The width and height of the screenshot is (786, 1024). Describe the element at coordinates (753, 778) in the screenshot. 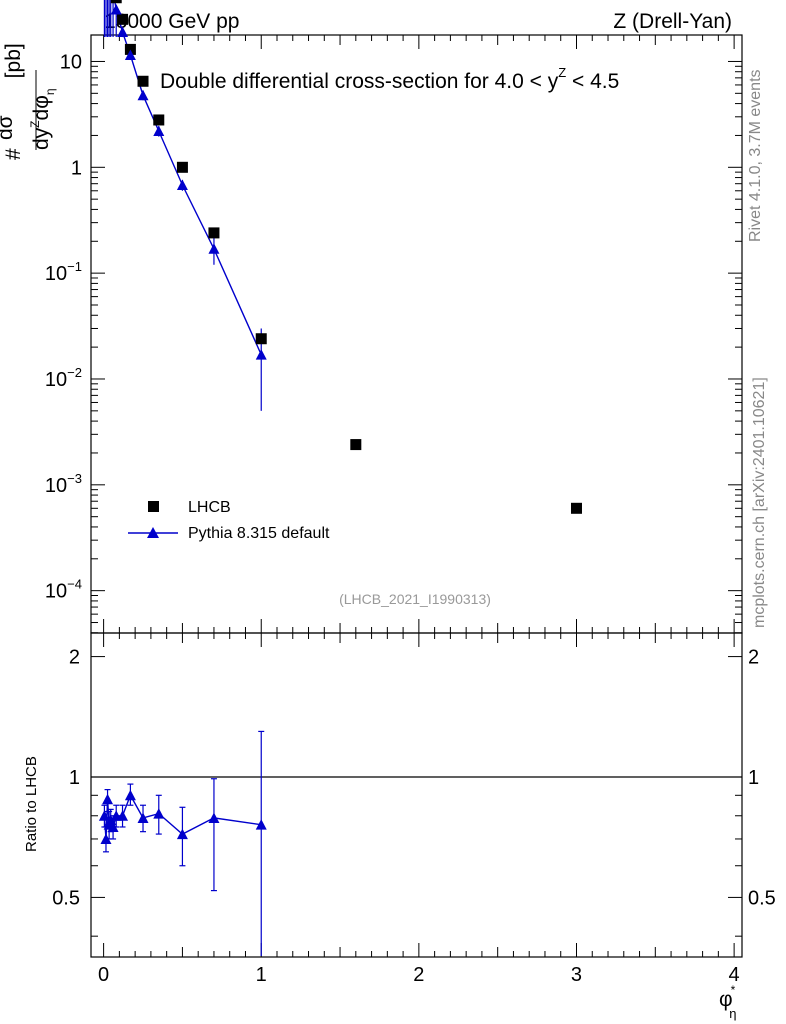

I see `ratio-ytick-label-right: 1` at that location.